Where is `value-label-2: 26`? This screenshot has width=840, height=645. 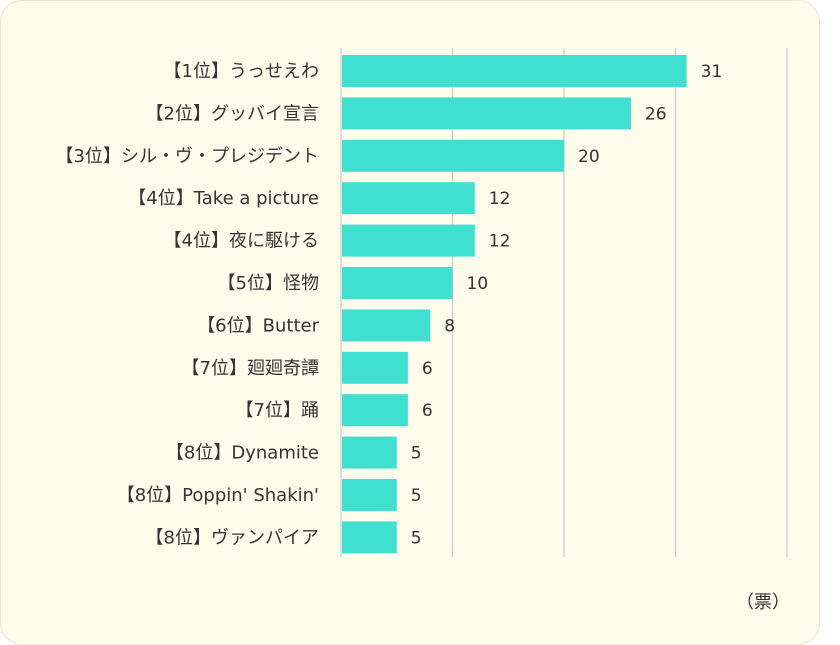
value-label-2: 26 is located at coordinates (656, 114).